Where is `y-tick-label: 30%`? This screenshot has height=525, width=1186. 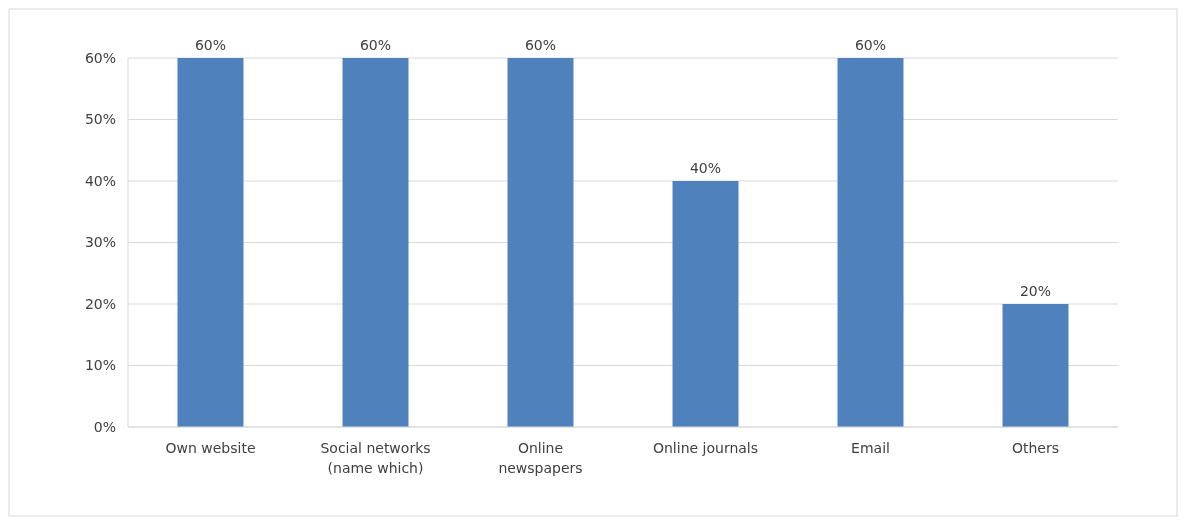 y-tick-label: 30% is located at coordinates (100, 242).